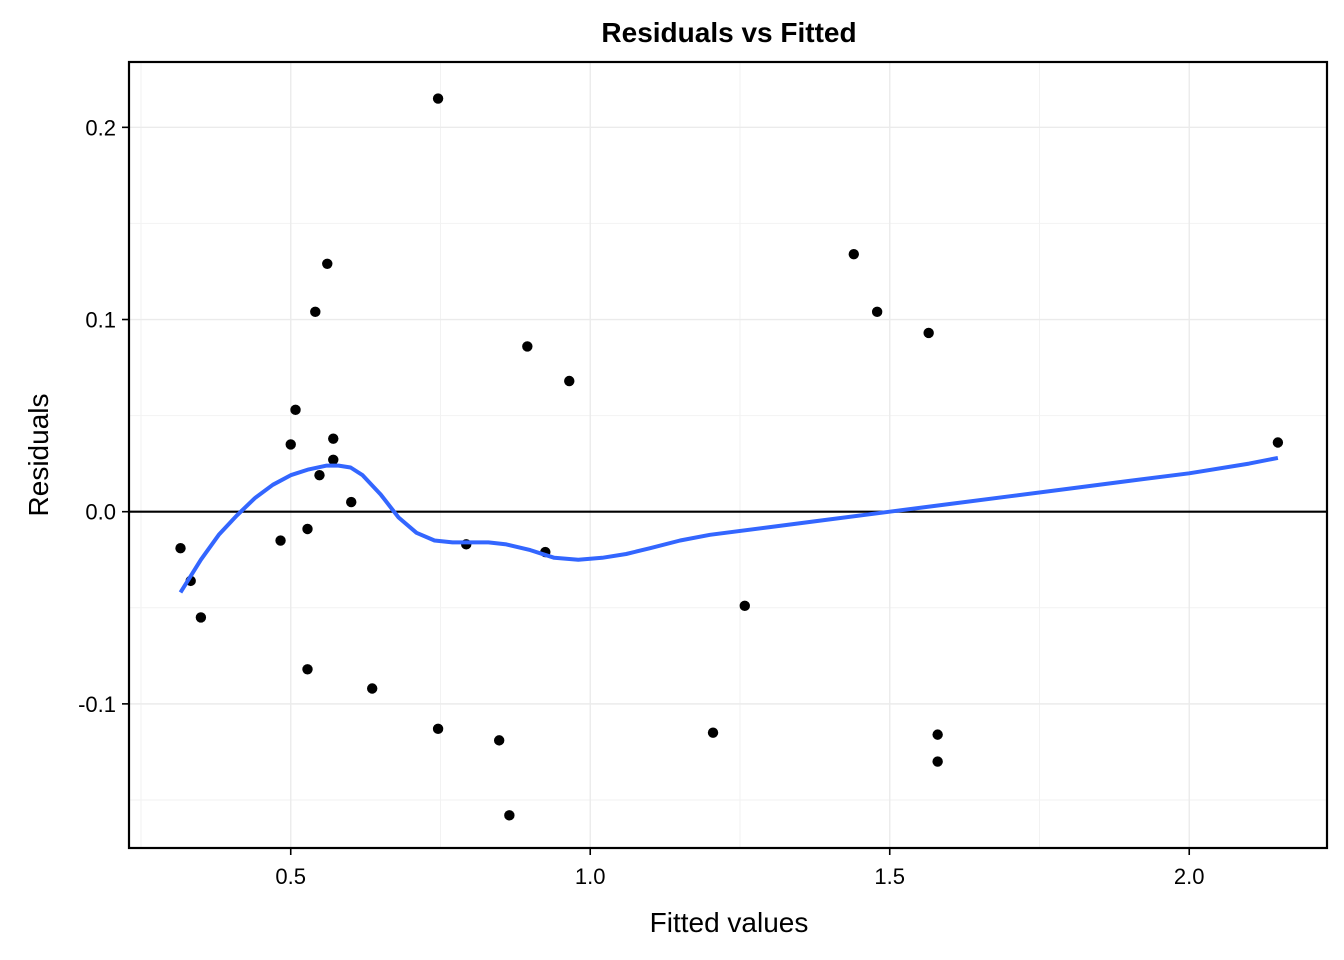  I want to click on chart-title: Residuals vs Fitted, so click(728, 32).